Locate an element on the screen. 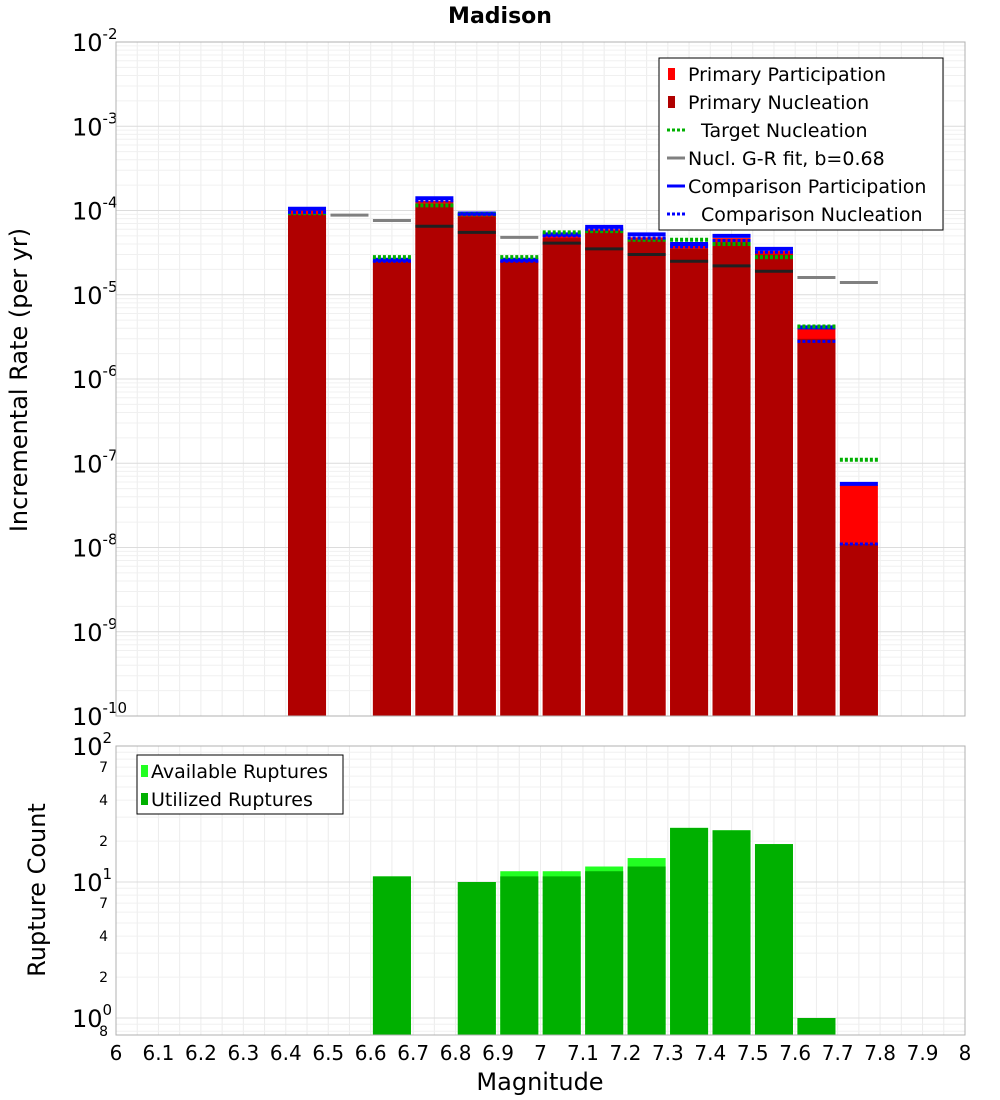 The width and height of the screenshot is (1000, 1100). x-tick-label: 6.8 is located at coordinates (456, 1053).